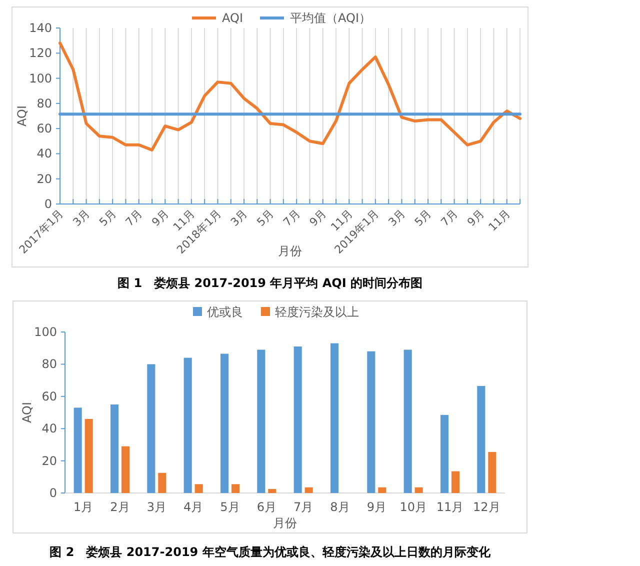 The image size is (640, 566). What do you see at coordinates (84, 507) in the screenshot?
I see `x-tick-label: 1月` at bounding box center [84, 507].